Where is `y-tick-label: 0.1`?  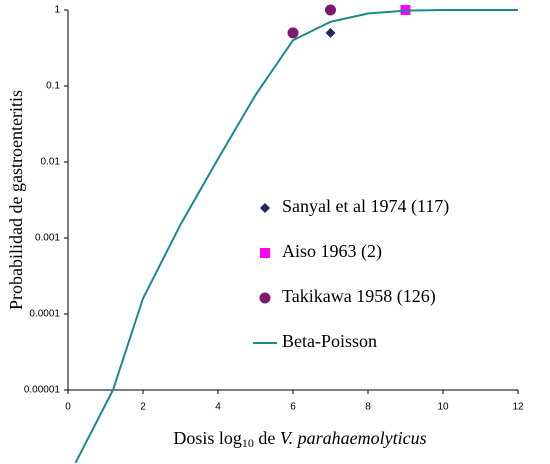
y-tick-label: 0.1 is located at coordinates (53, 86).